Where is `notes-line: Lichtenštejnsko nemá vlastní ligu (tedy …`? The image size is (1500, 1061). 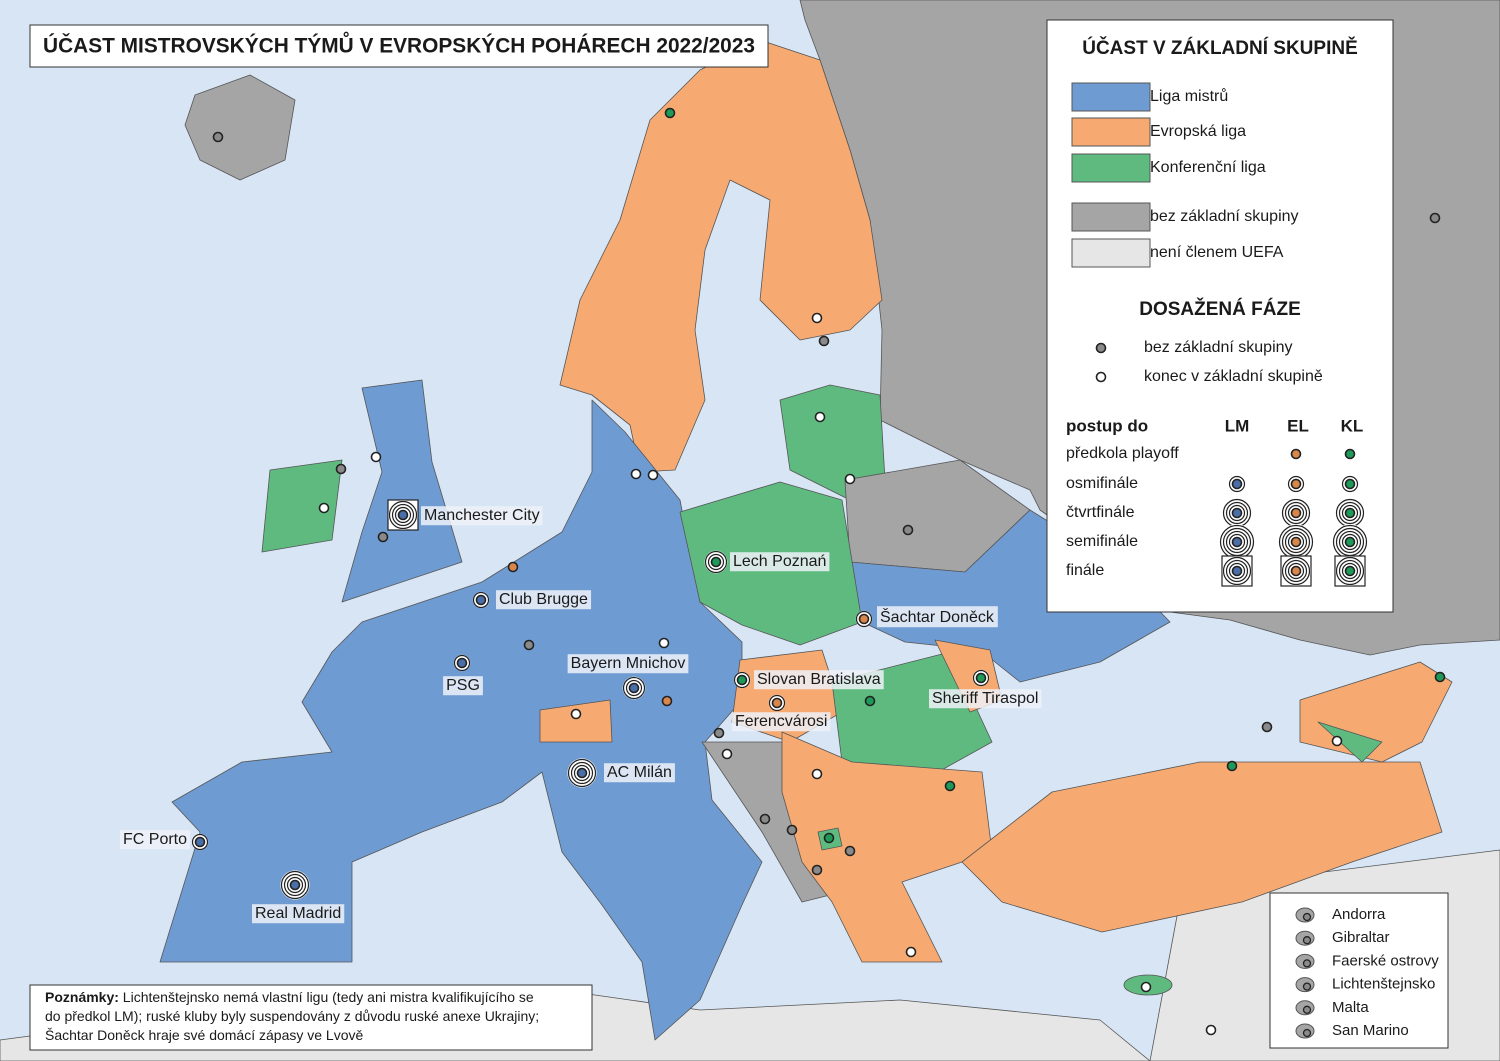 notes-line: Lichtenštejnsko nemá vlastní ligu (tedy … is located at coordinates (326, 997).